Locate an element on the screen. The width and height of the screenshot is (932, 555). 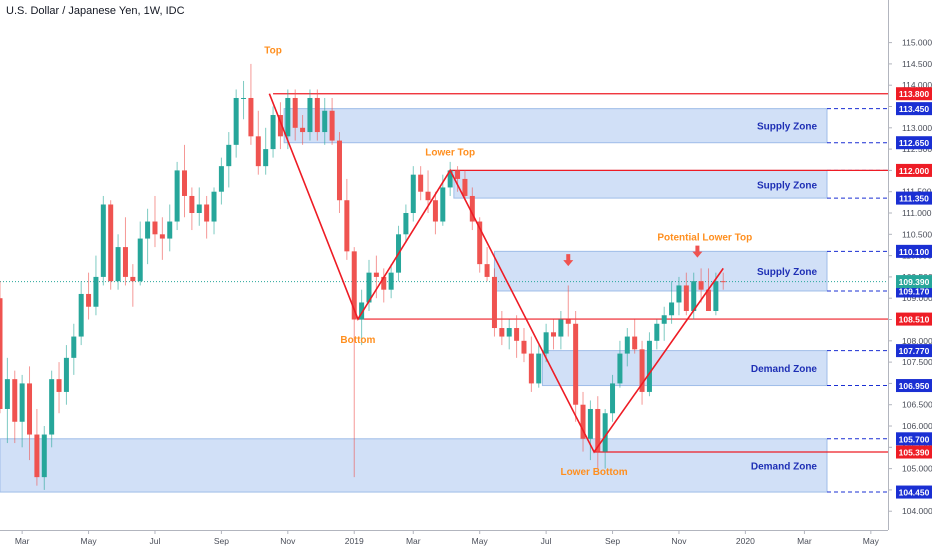
price-tick-label: 114.000 is located at coordinates (917, 85).